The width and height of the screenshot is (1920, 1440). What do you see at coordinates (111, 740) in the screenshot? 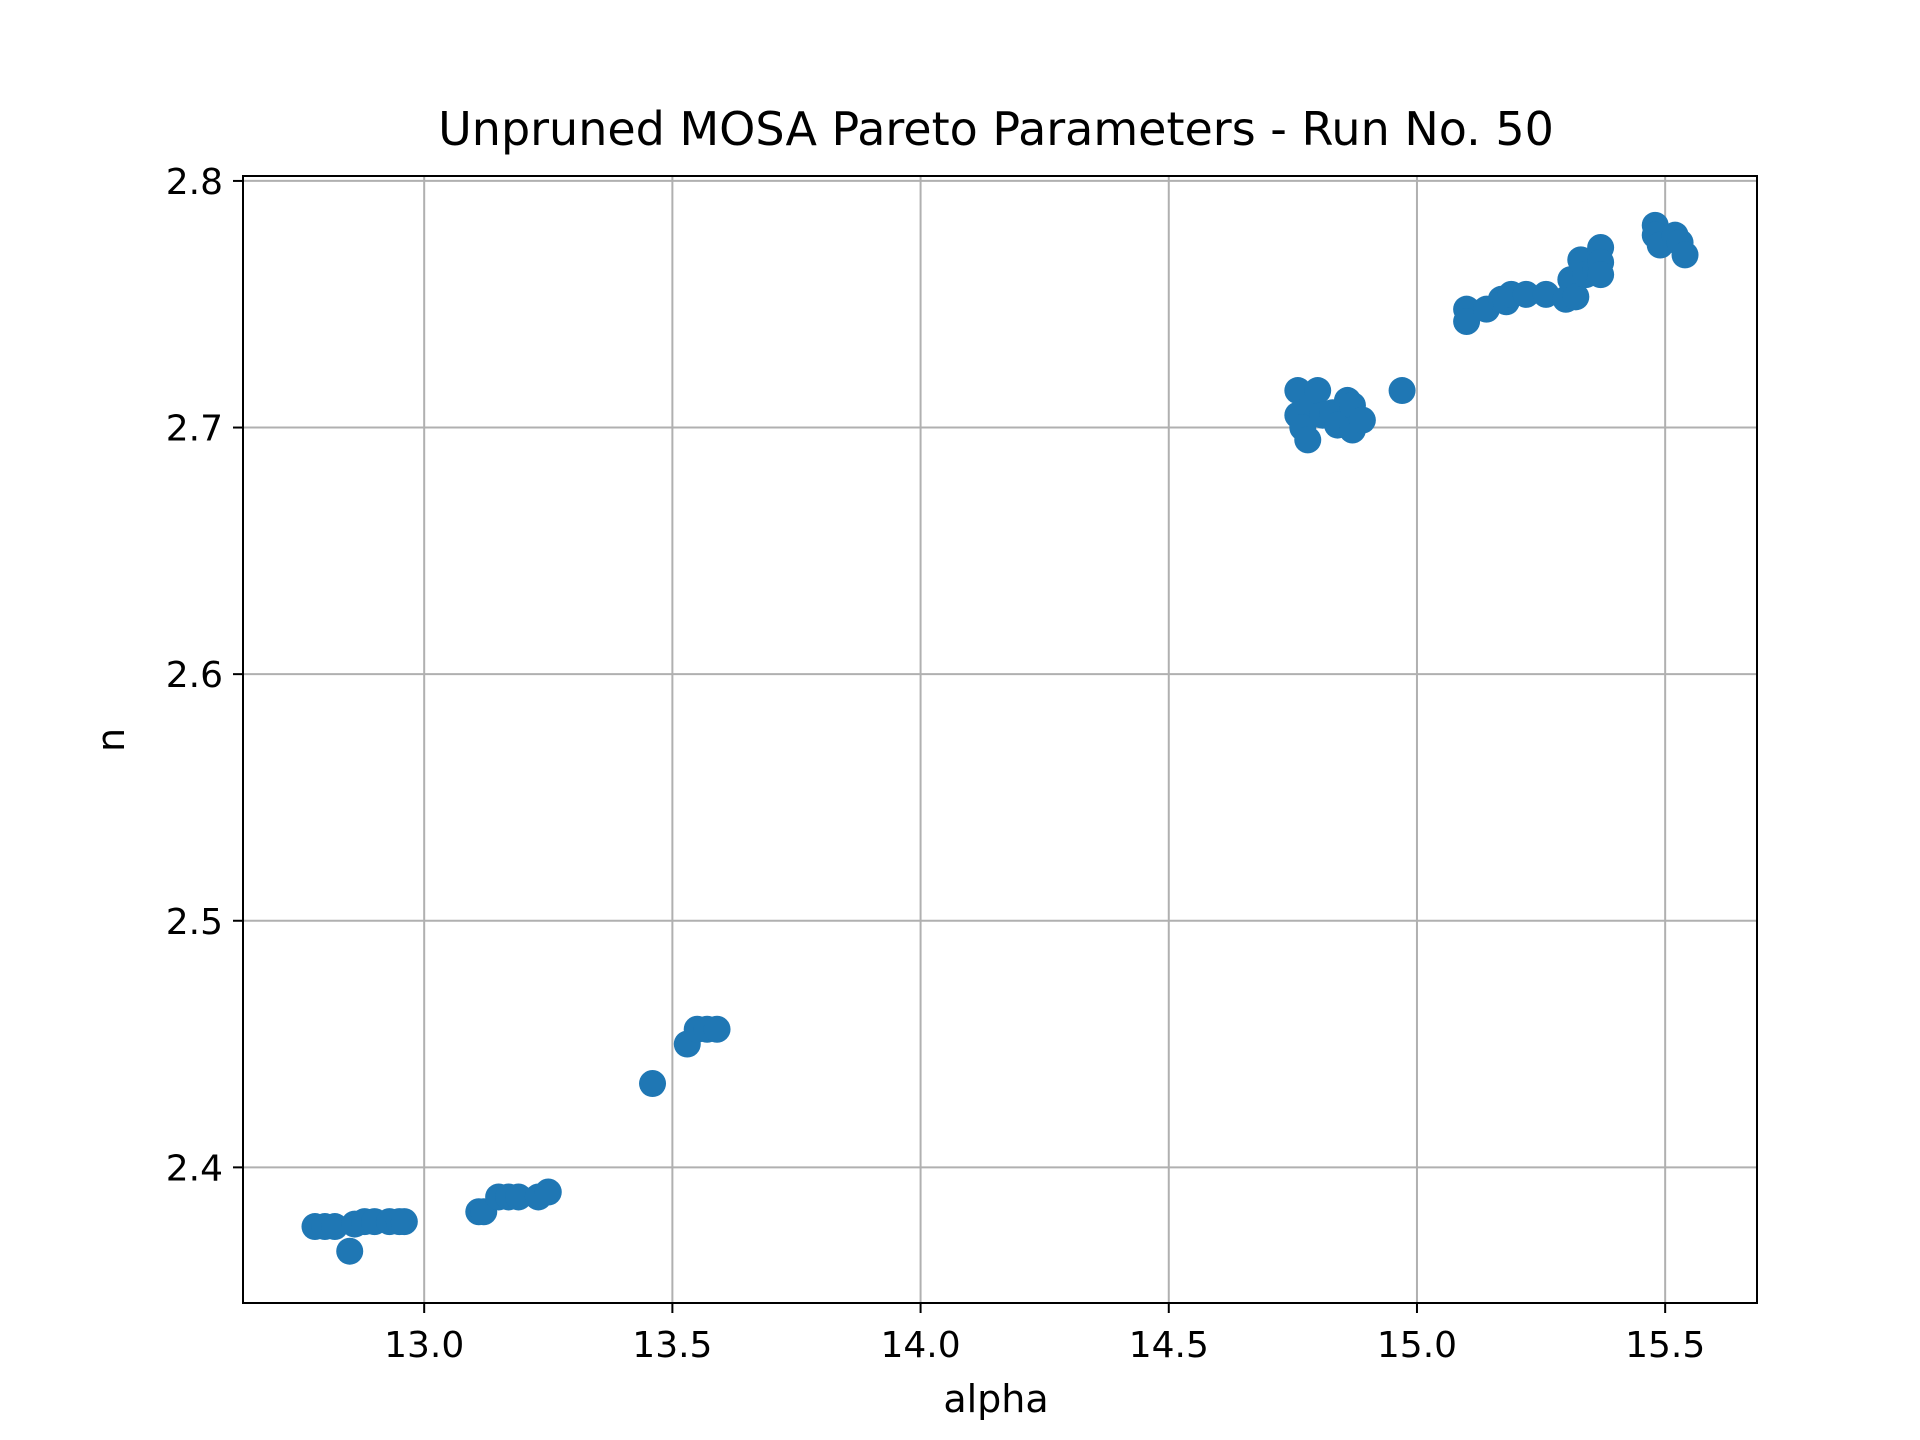
I see `y-axis-label: n` at bounding box center [111, 740].